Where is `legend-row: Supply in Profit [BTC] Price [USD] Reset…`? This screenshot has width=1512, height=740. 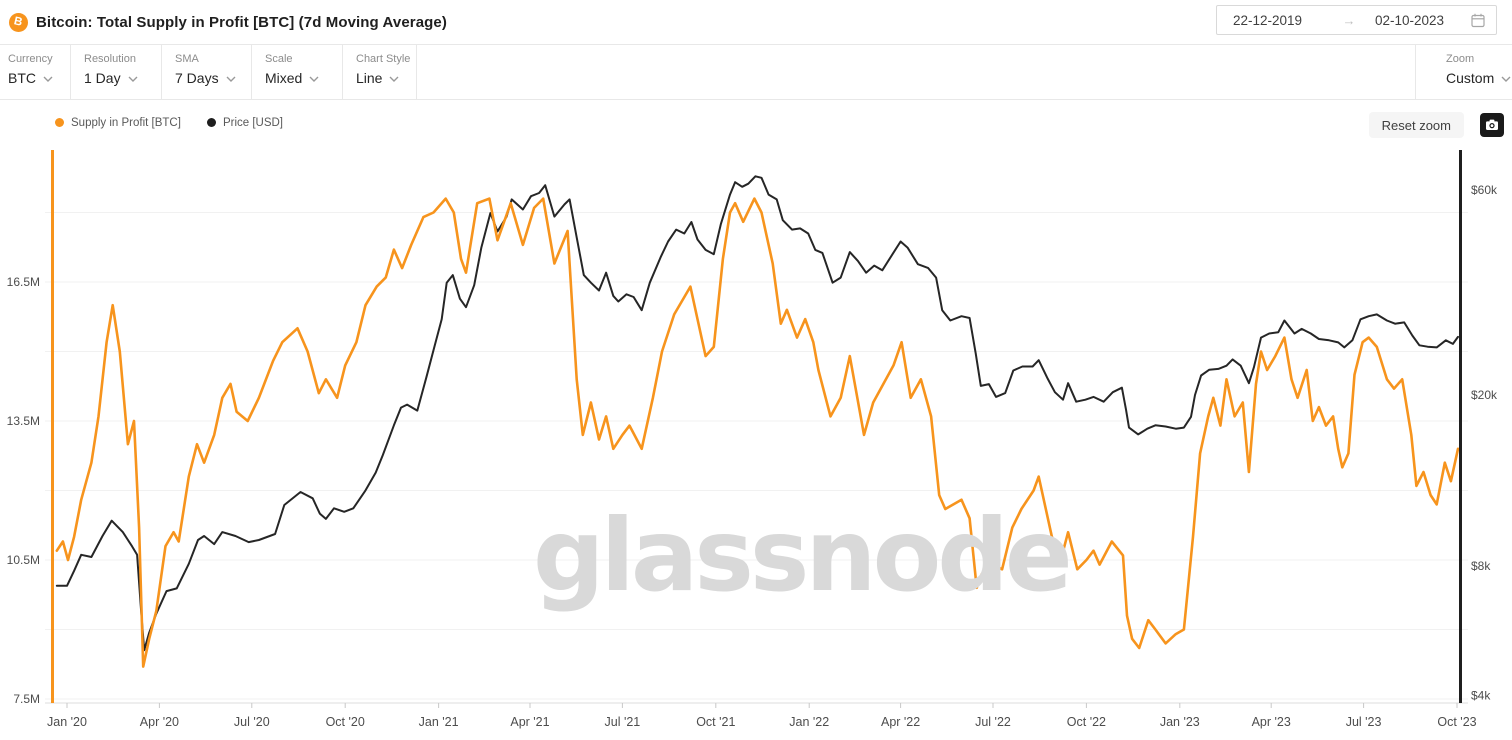
legend-row: Supply in Profit [BTC] Price [USD] Reset… is located at coordinates (756, 122).